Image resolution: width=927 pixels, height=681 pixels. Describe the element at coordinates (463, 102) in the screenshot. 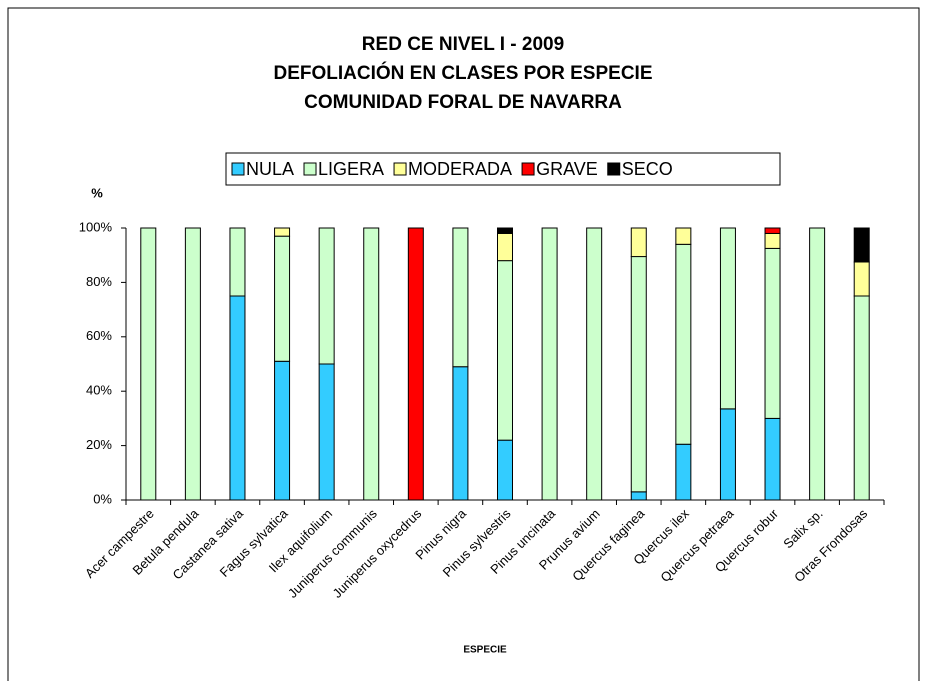

I see `chart-title: COMUNIDAD FORAL DE NAVARRA` at that location.